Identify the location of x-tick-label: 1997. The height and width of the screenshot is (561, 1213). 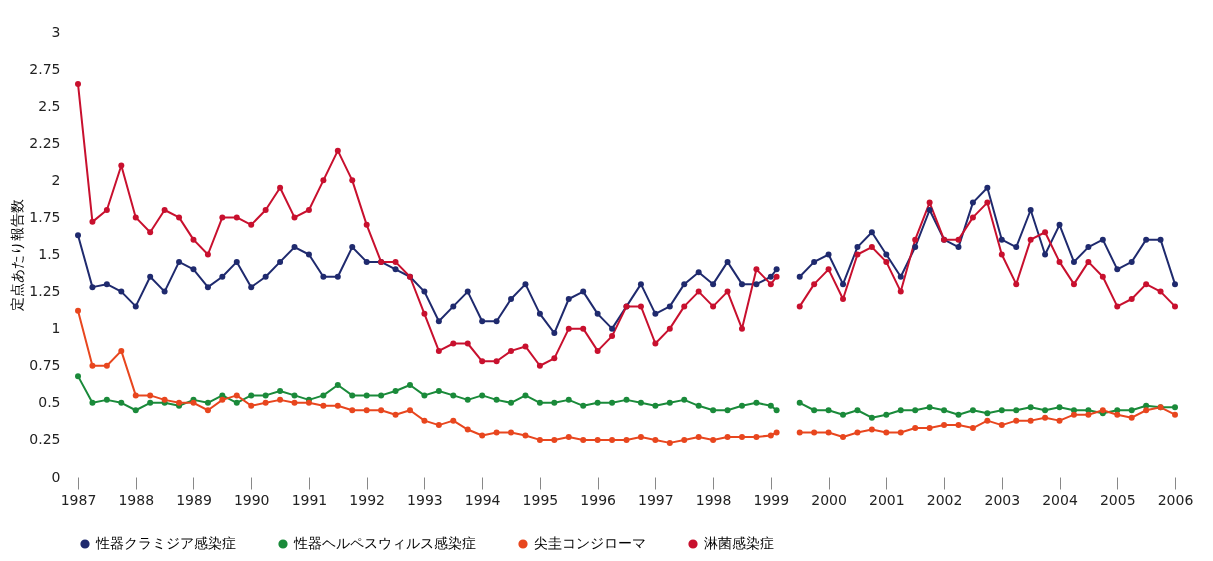
(656, 499).